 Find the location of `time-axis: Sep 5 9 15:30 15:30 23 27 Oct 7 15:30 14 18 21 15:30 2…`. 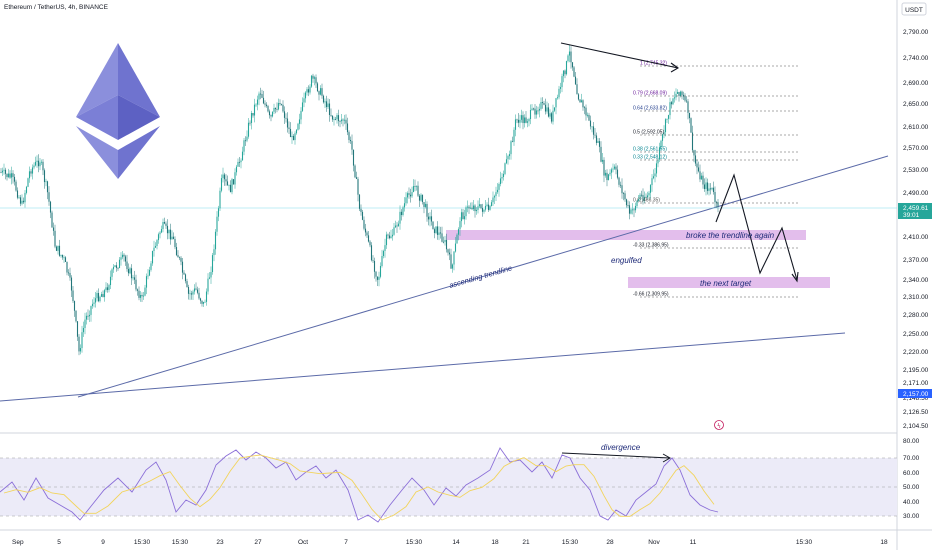

time-axis: Sep 5 9 15:30 15:30 23 27 Oct 7 15:30 14 18 21 15:30 2… is located at coordinates (450, 542).